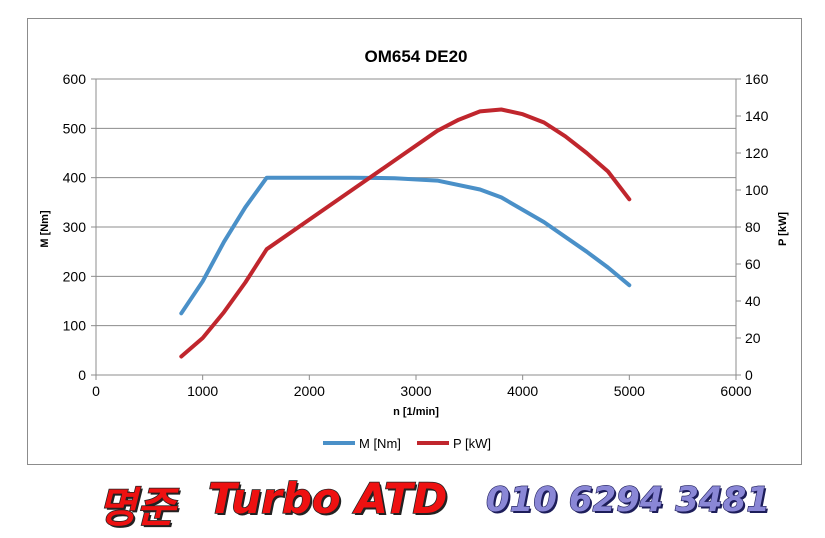 This screenshot has height=538, width=825. Describe the element at coordinates (96, 391) in the screenshot. I see `x-tick-label: 0` at that location.